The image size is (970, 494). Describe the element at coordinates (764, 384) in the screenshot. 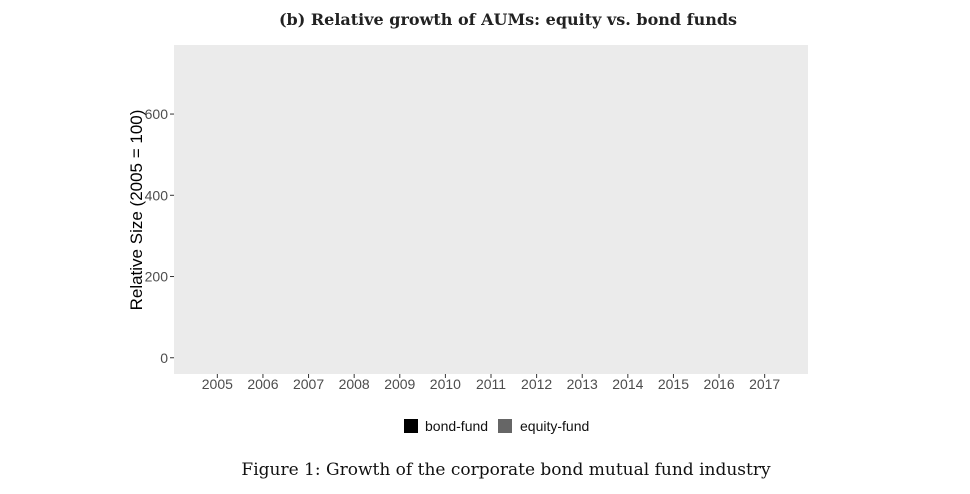

I see `x-tick-label: 2017` at that location.